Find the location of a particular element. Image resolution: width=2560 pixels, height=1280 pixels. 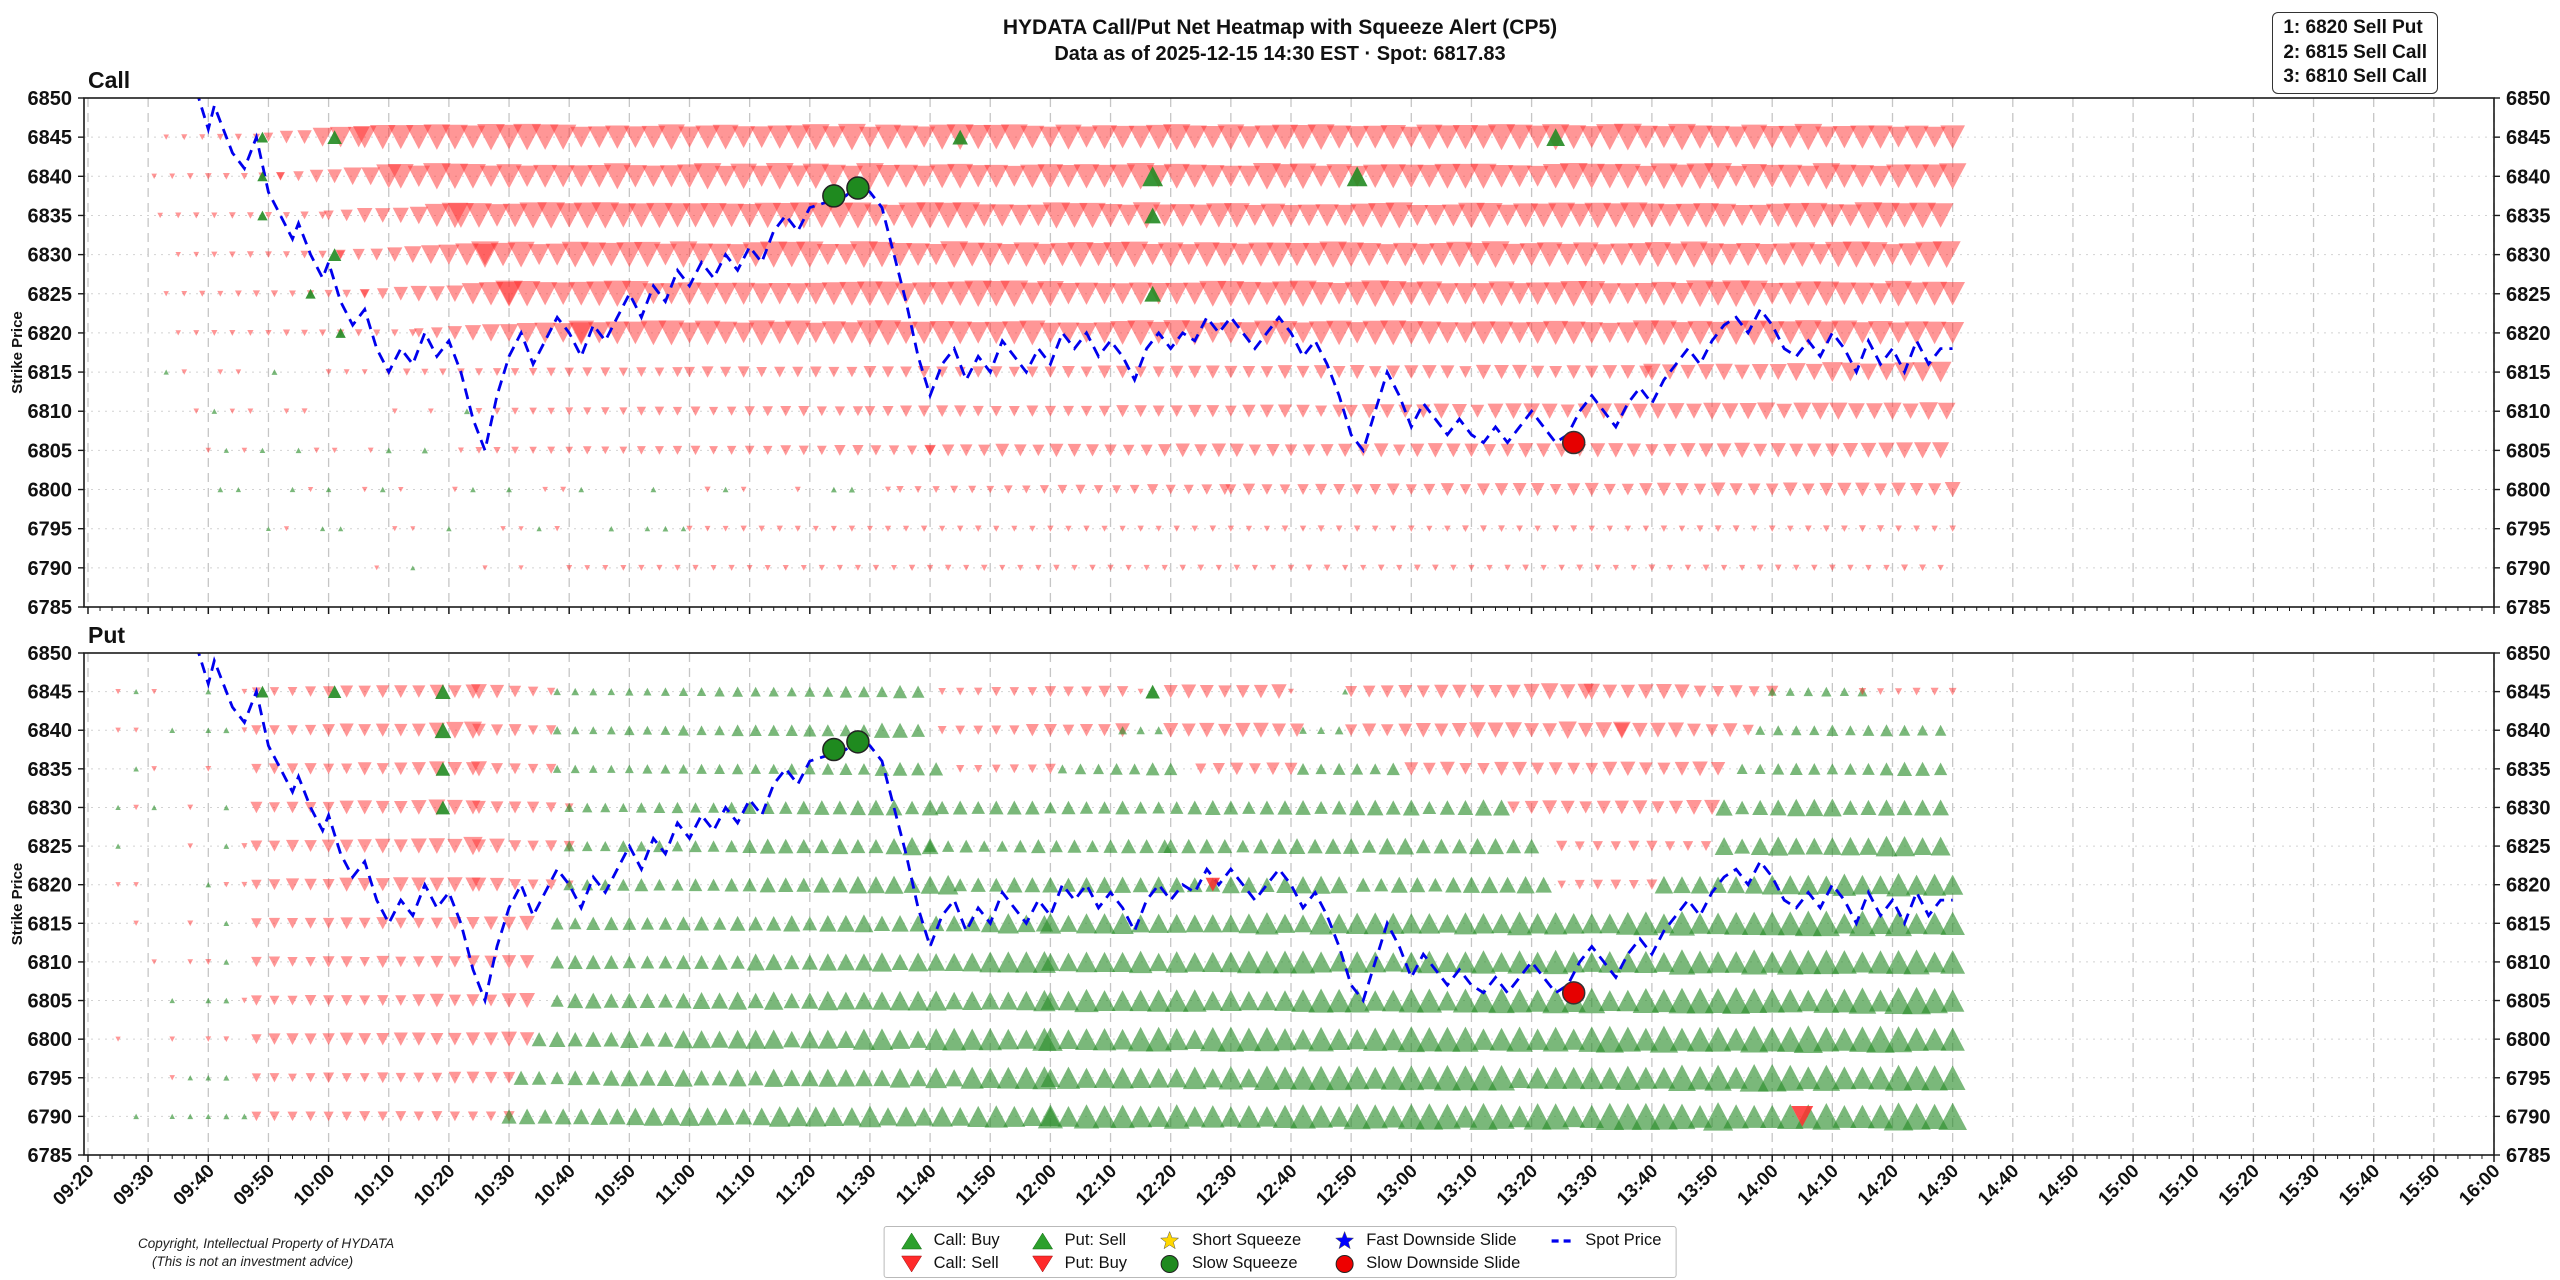

time-tick-label: 15:00 is located at coordinates (2118, 1185).